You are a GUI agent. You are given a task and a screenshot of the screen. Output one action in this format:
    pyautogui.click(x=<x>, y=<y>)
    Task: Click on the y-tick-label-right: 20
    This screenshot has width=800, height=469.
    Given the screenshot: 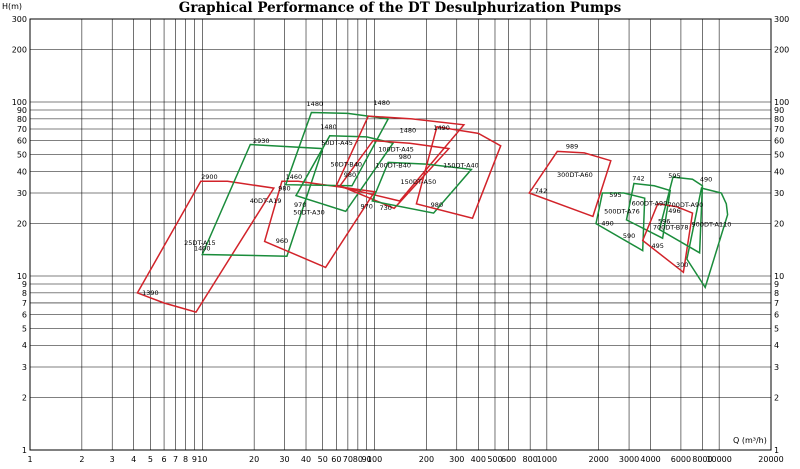 What is the action you would take?
    pyautogui.click(x=779, y=224)
    